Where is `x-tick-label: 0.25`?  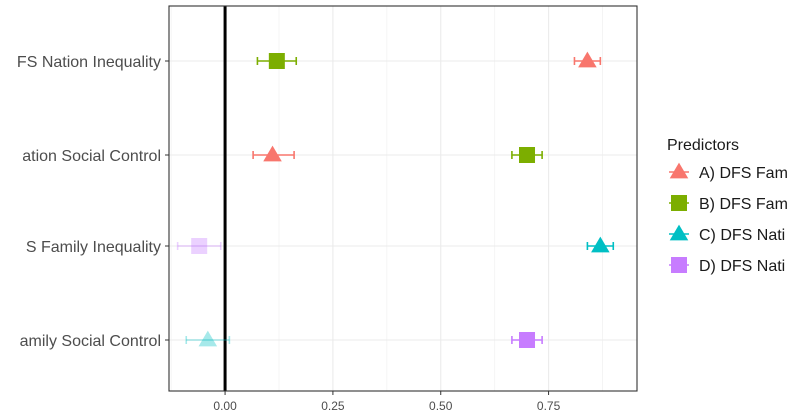
x-tick-label: 0.25 is located at coordinates (333, 406).